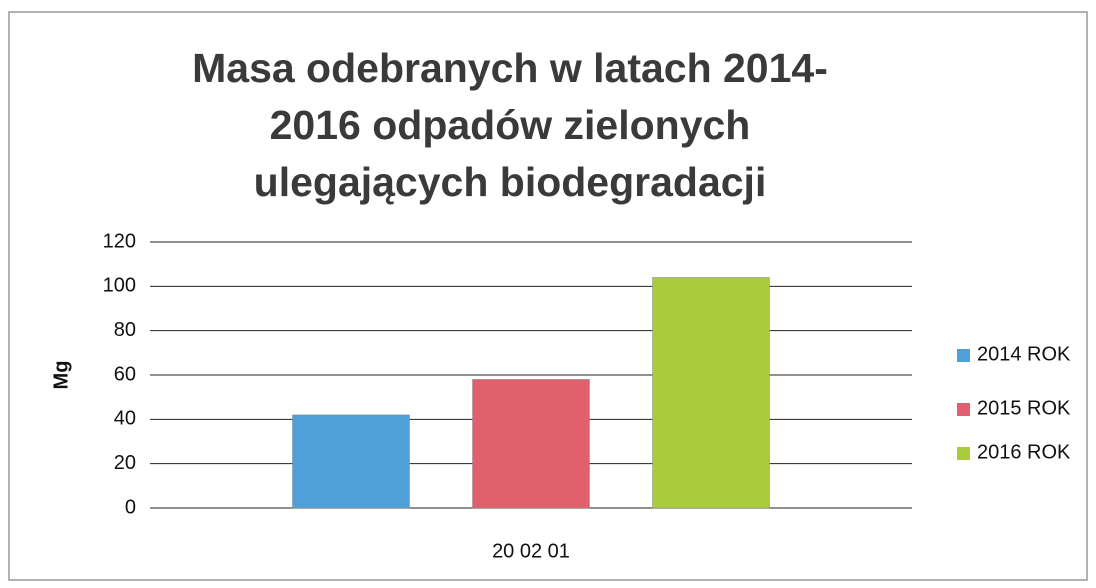 The height and width of the screenshot is (588, 1096). Describe the element at coordinates (125, 330) in the screenshot. I see `y-tick-label: 80` at that location.